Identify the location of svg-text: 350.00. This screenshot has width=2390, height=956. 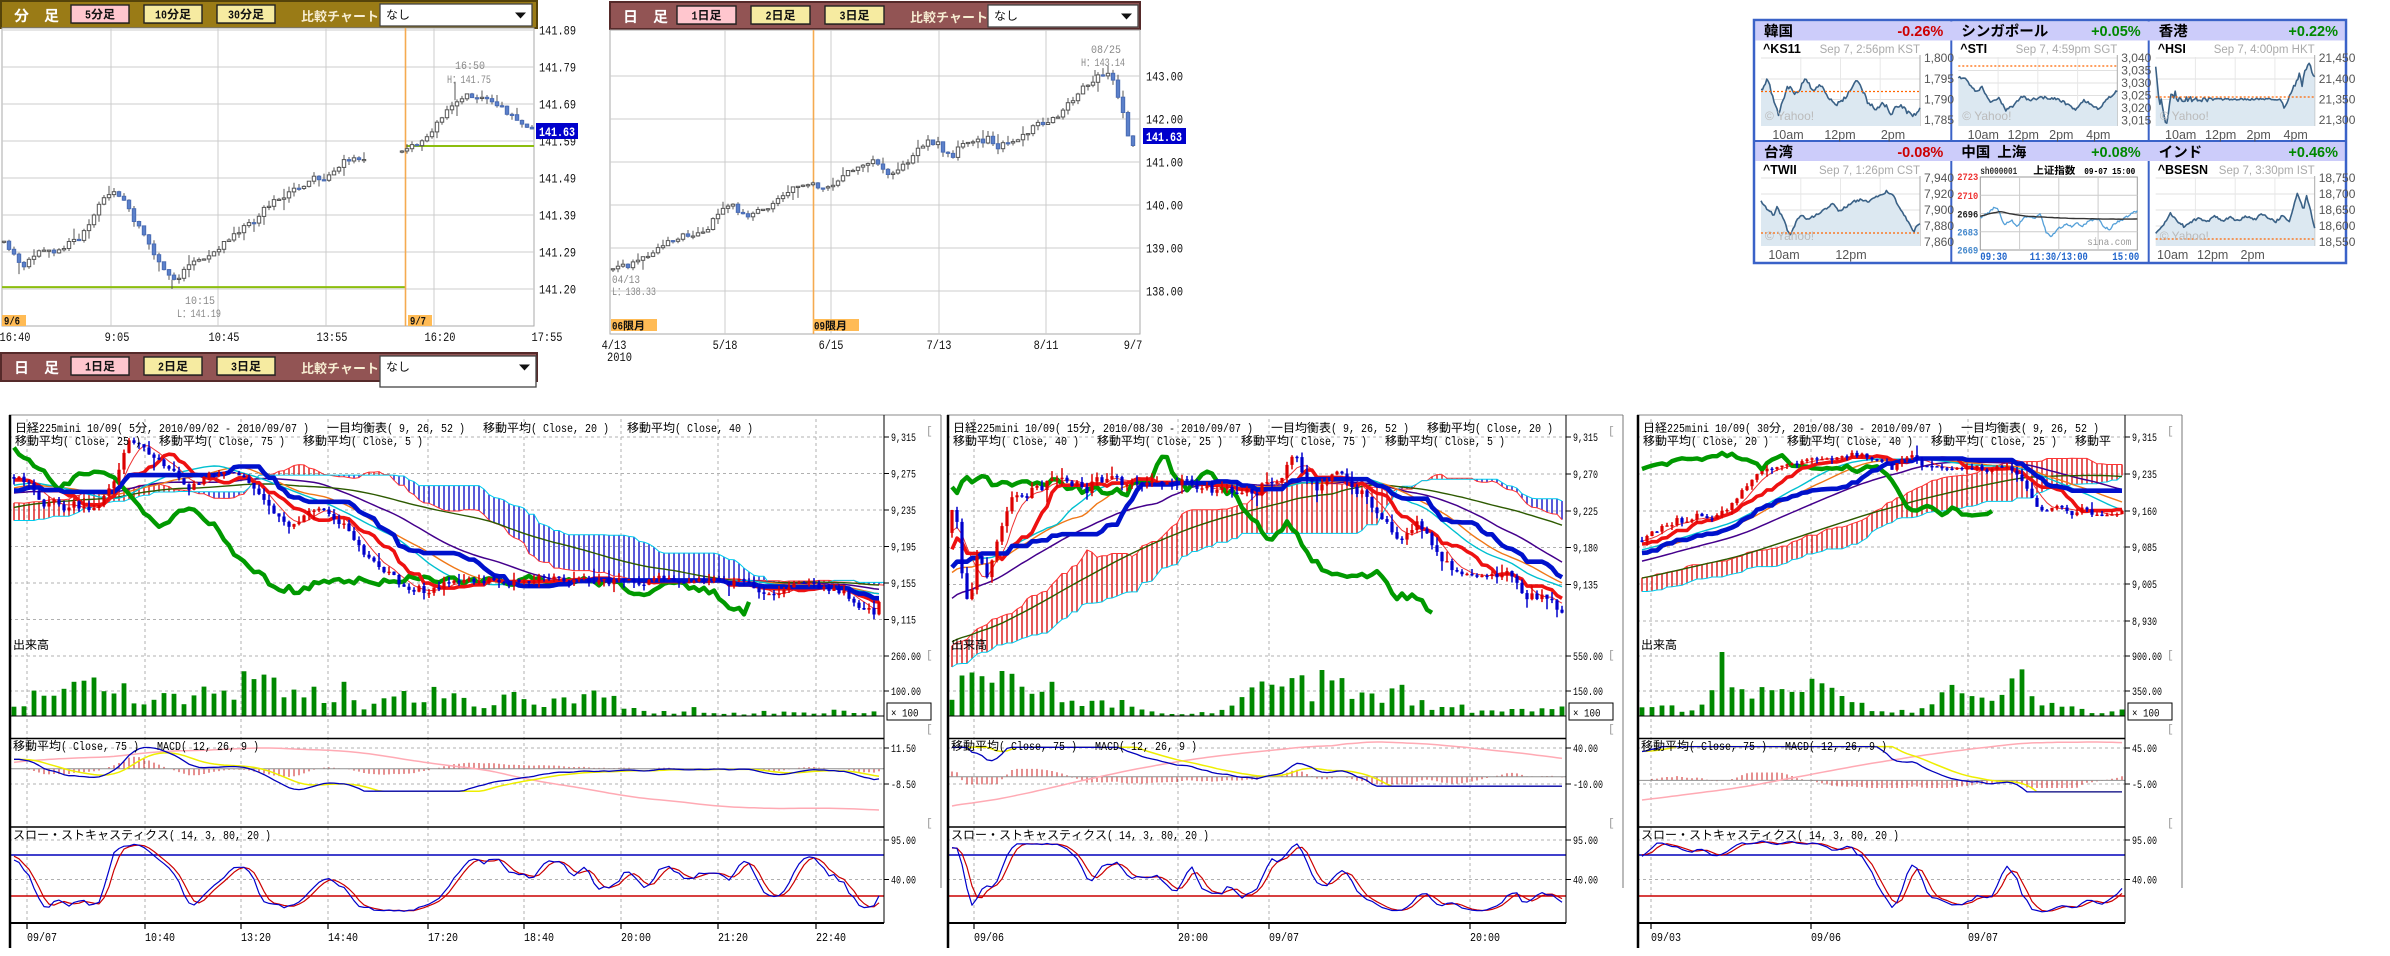
(2147, 693).